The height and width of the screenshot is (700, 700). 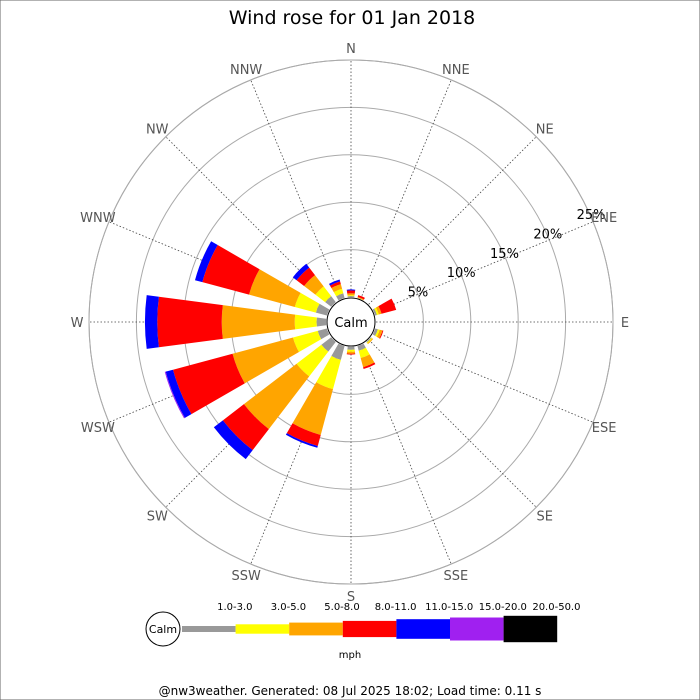 I want to click on direction-label-ne: NE, so click(x=545, y=129).